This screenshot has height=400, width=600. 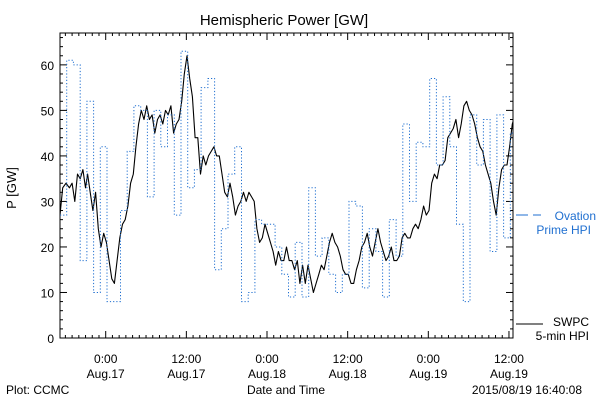 What do you see at coordinates (575, 216) in the screenshot?
I see `legend-label-ovation: Ovation` at bounding box center [575, 216].